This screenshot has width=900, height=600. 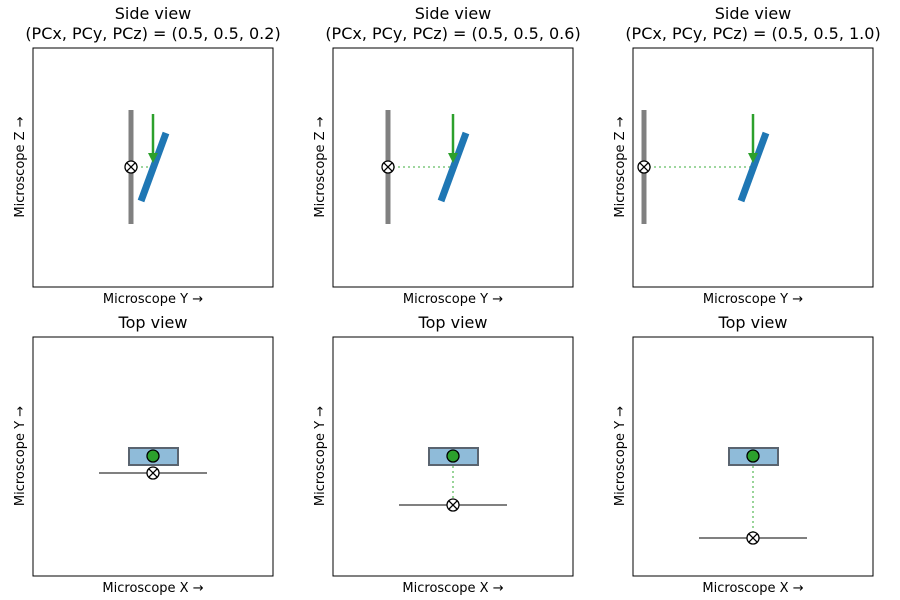 What do you see at coordinates (152, 33) in the screenshot?
I see `side-view-subtitle-1: (PCx, PCy, PCz) = (0.5, 0.5, 0.2)` at bounding box center [152, 33].